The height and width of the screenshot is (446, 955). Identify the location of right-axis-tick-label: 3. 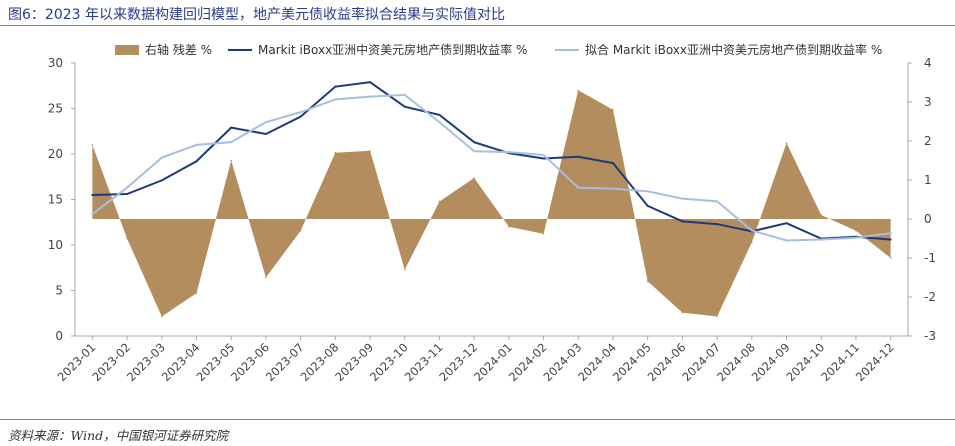
(928, 102).